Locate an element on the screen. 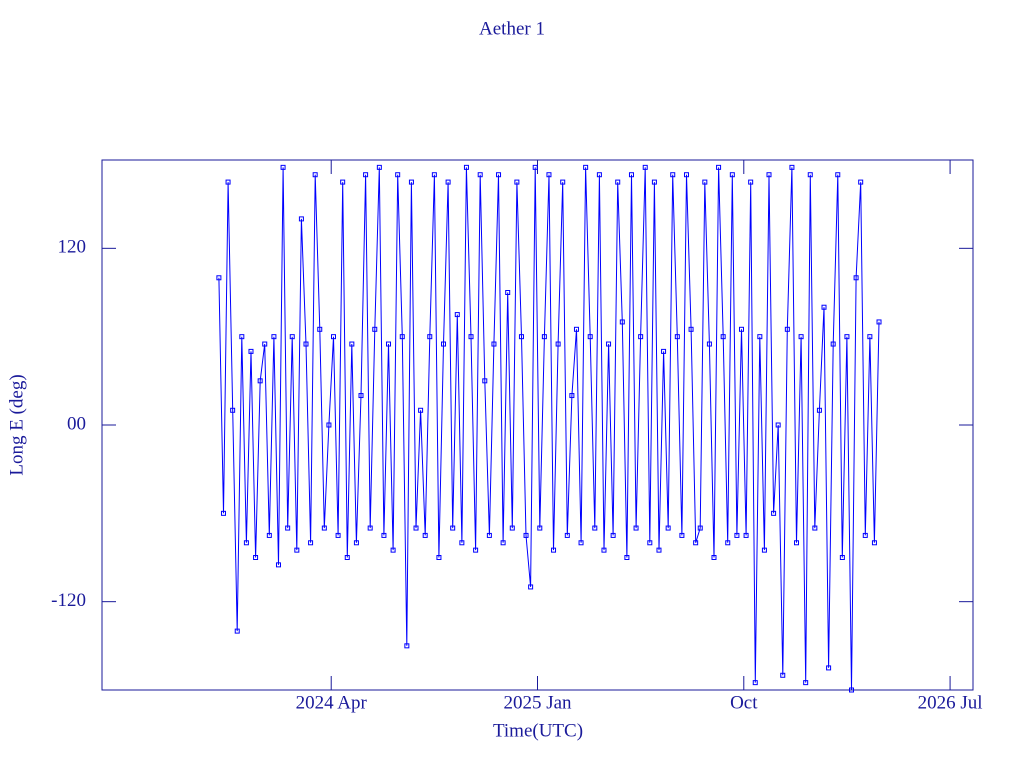  x-tick-label: 2026 Jul is located at coordinates (950, 702).